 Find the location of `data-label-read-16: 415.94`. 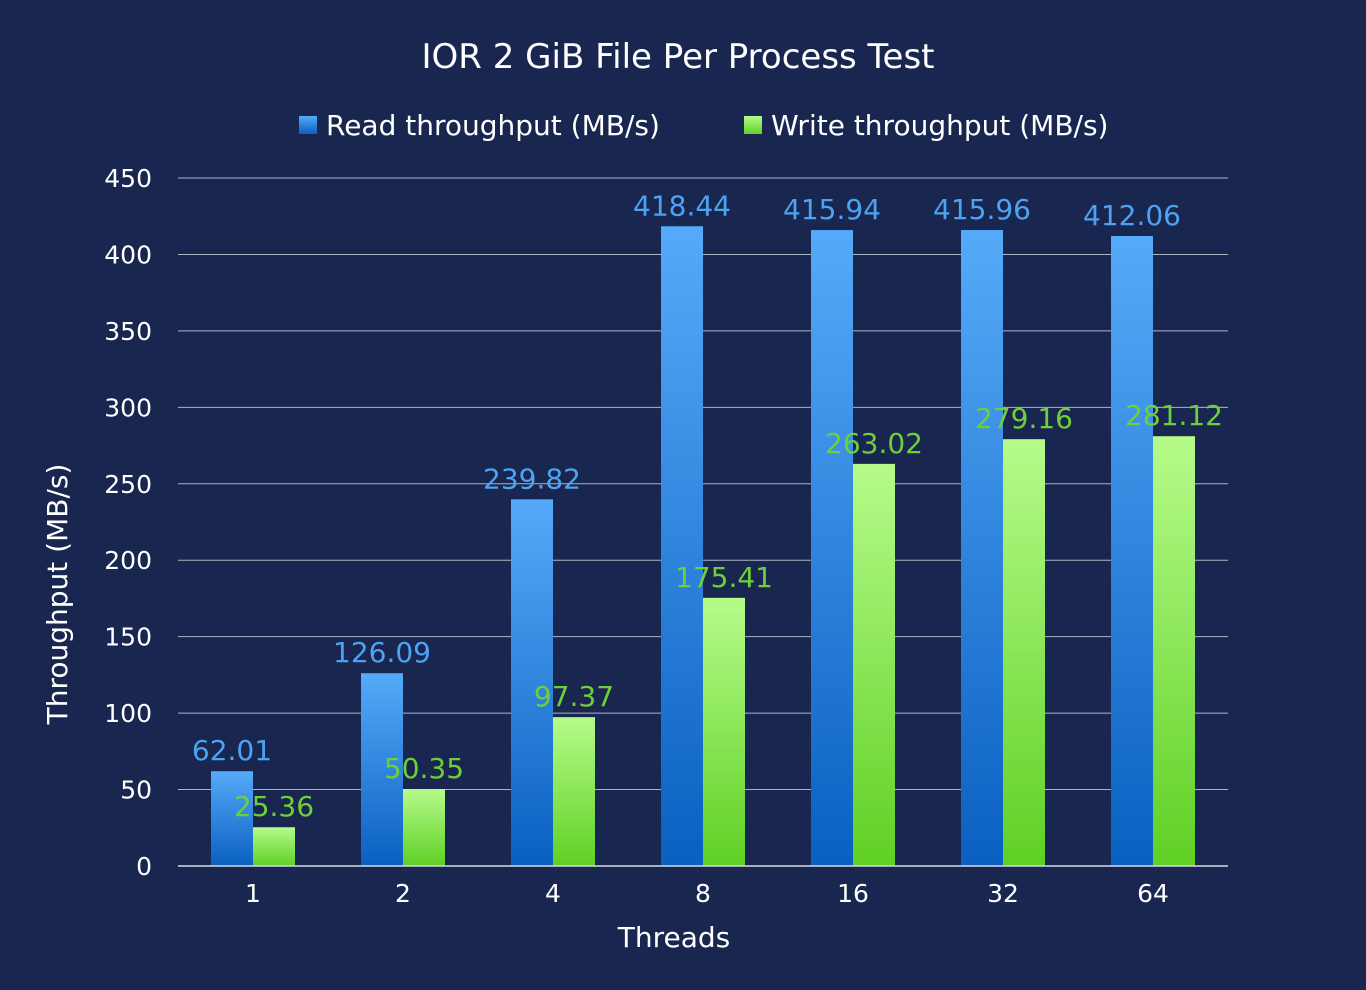

data-label-read-16: 415.94 is located at coordinates (832, 209).